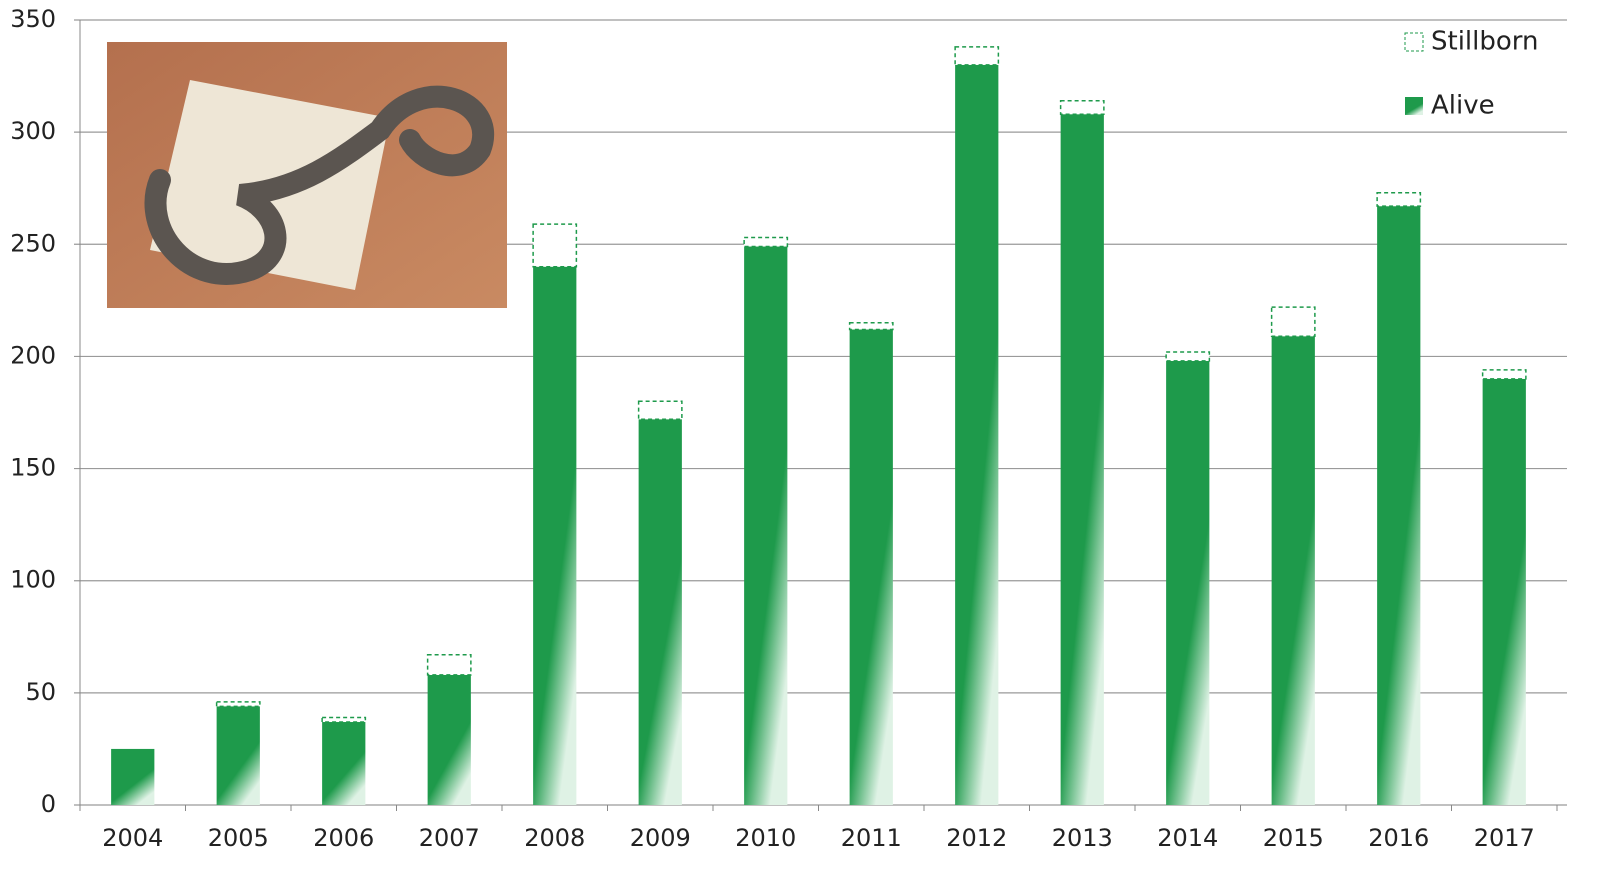 The height and width of the screenshot is (875, 1602). Describe the element at coordinates (33, 19) in the screenshot. I see `y-tick-label: 350` at that location.